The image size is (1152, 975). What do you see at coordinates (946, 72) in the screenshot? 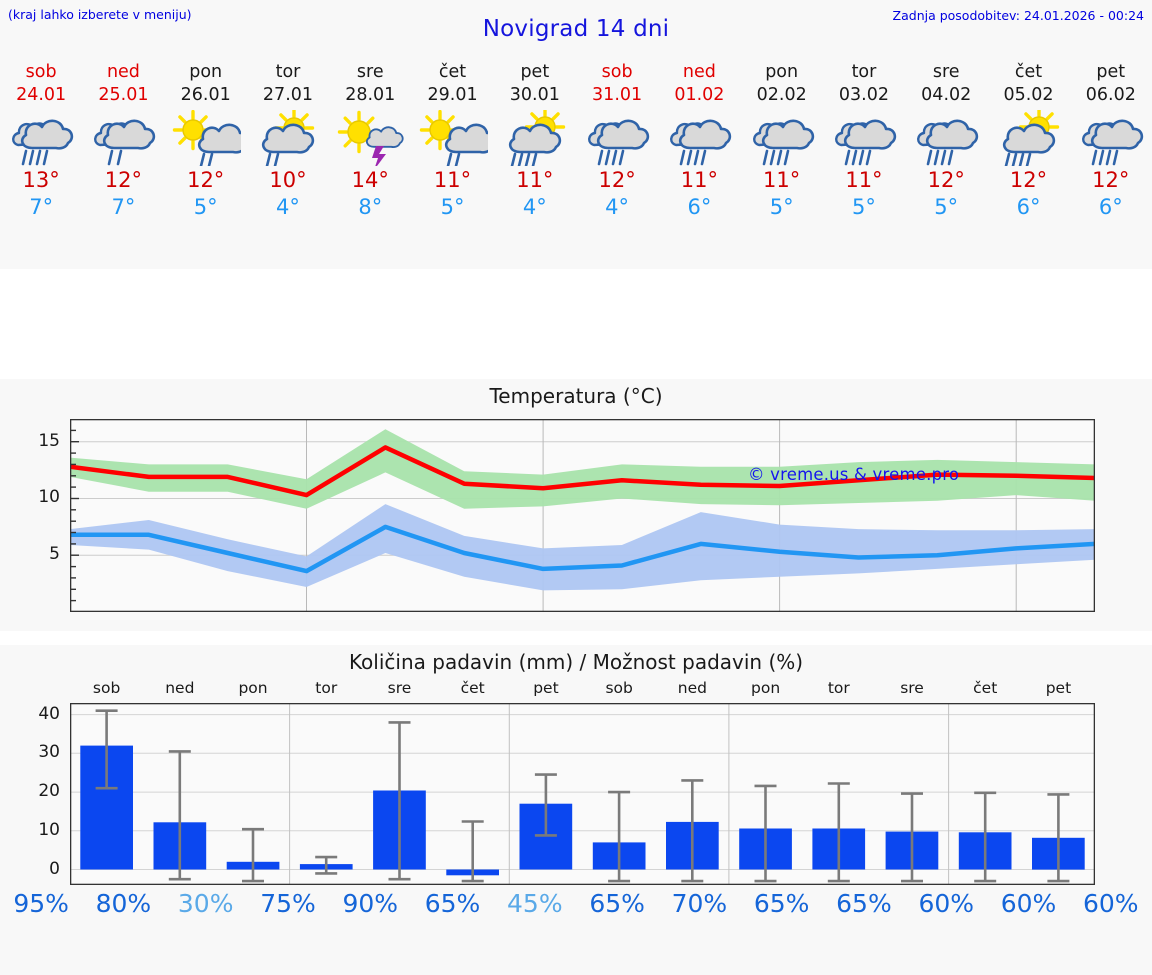
I see `day-name-label: sre` at bounding box center [946, 72].